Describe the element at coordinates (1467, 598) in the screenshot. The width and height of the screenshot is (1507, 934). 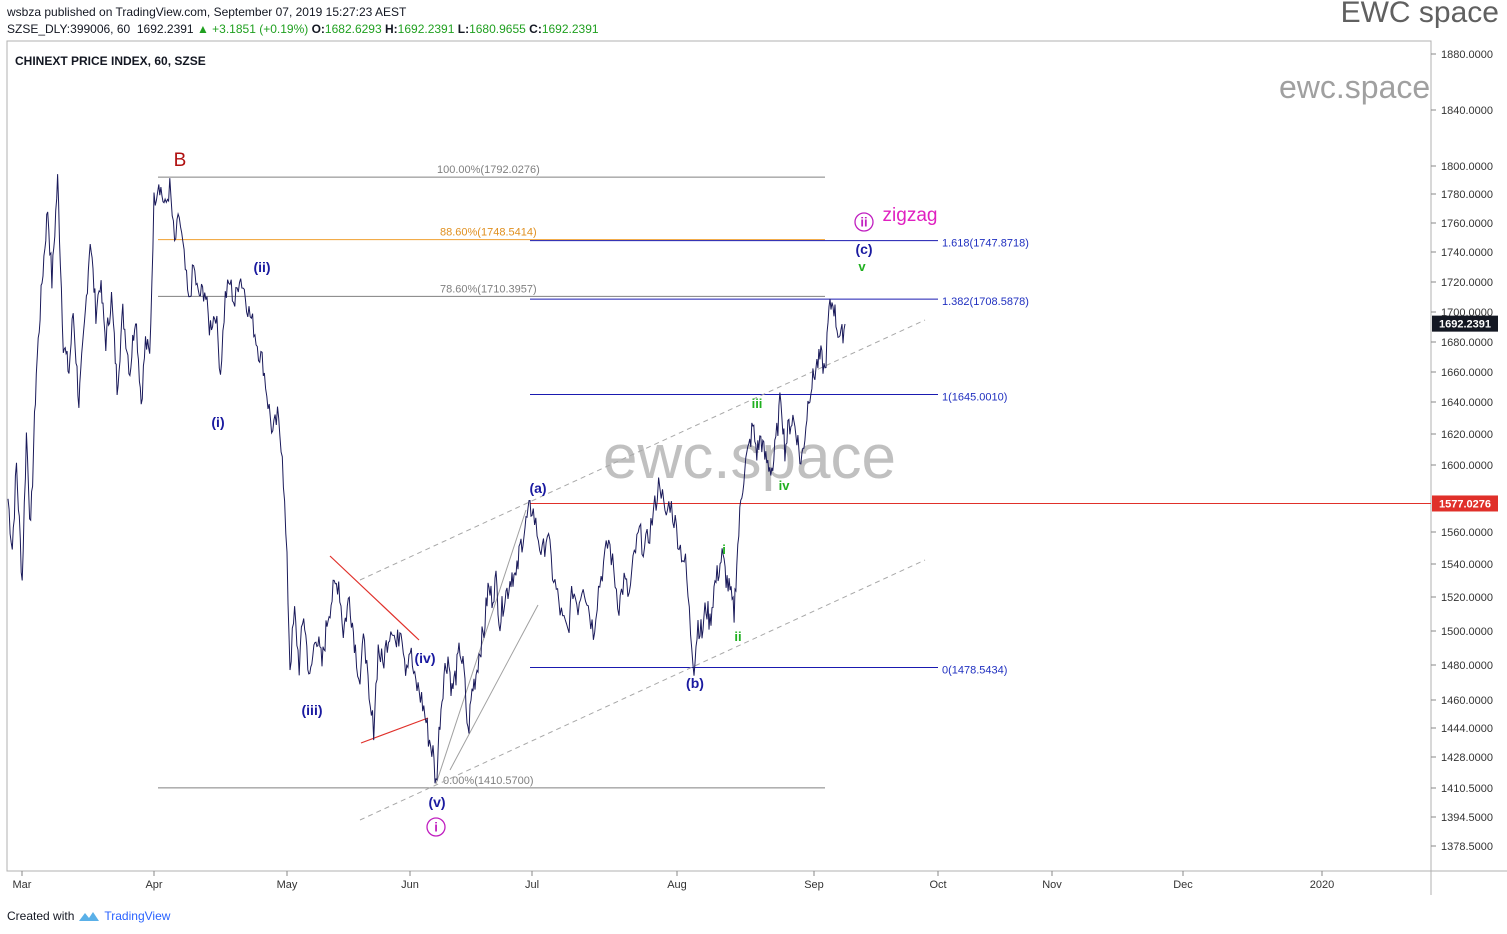
I see `y-tick-label: 1520.0000` at that location.